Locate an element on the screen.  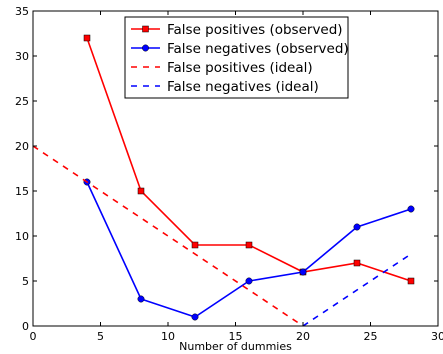
series-line is located at coordinates (357, 290).